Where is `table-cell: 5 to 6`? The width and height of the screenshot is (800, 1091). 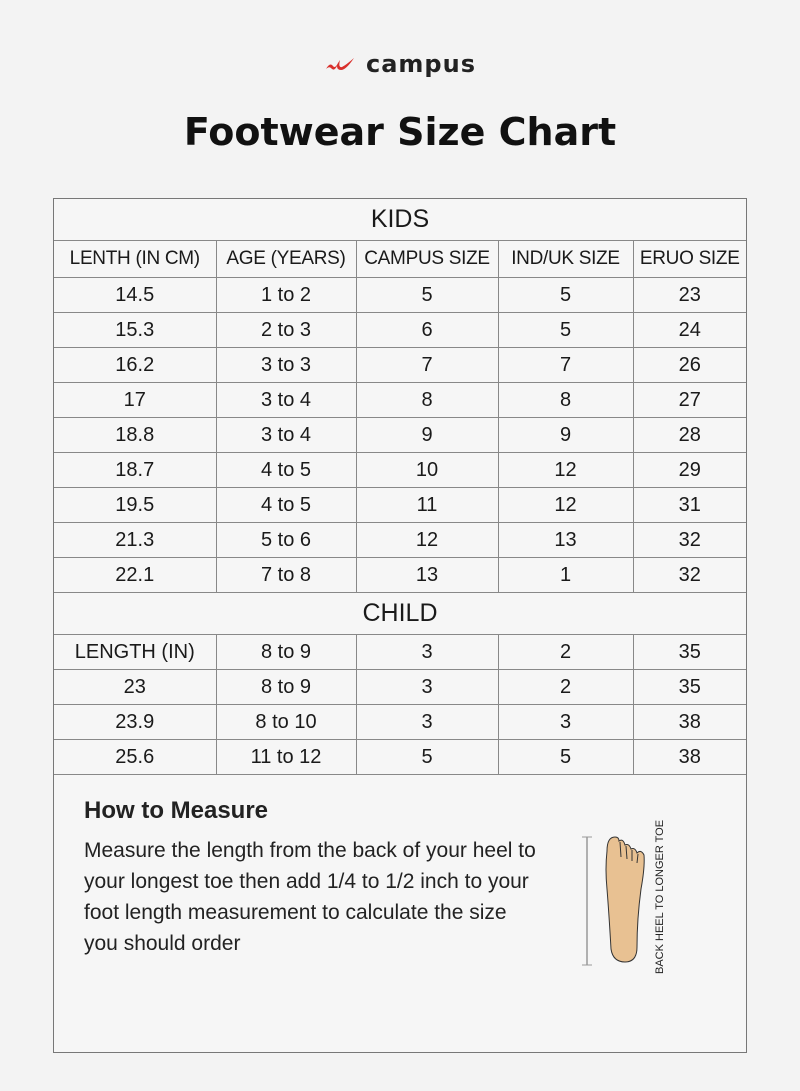 table-cell: 5 to 6 is located at coordinates (286, 540).